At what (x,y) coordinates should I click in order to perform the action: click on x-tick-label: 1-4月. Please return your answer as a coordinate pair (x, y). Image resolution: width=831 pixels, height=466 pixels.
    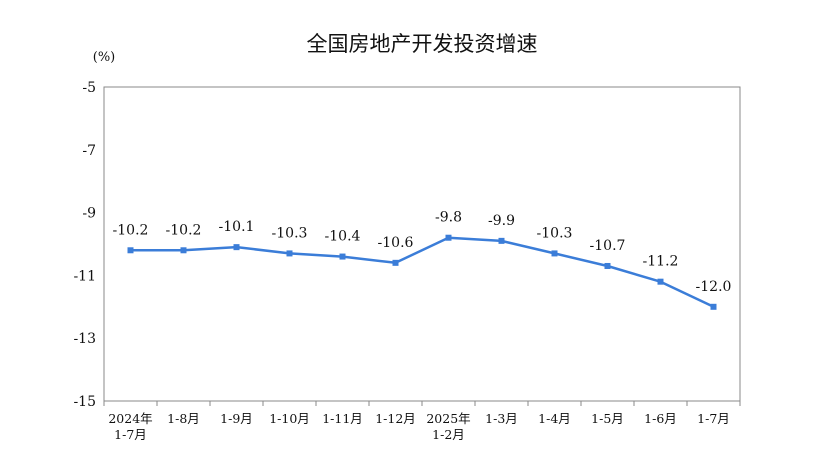
    Looking at the image, I should click on (554, 418).